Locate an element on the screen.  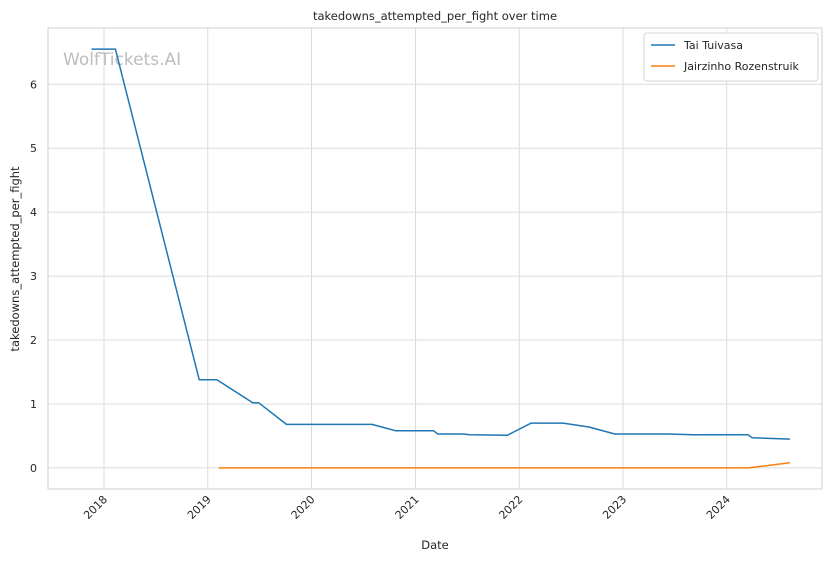
y-tick-label-3: 3 is located at coordinates (33, 276).